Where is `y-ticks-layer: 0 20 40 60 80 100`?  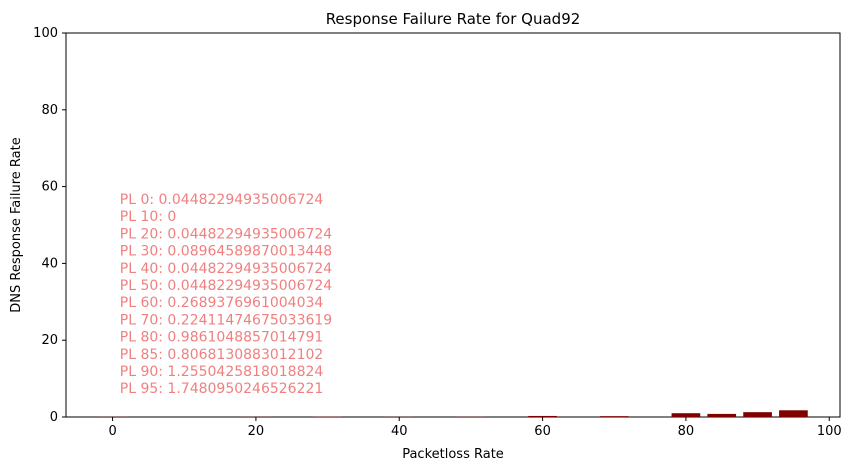 y-ticks-layer: 0 20 40 60 80 100 is located at coordinates (49, 225).